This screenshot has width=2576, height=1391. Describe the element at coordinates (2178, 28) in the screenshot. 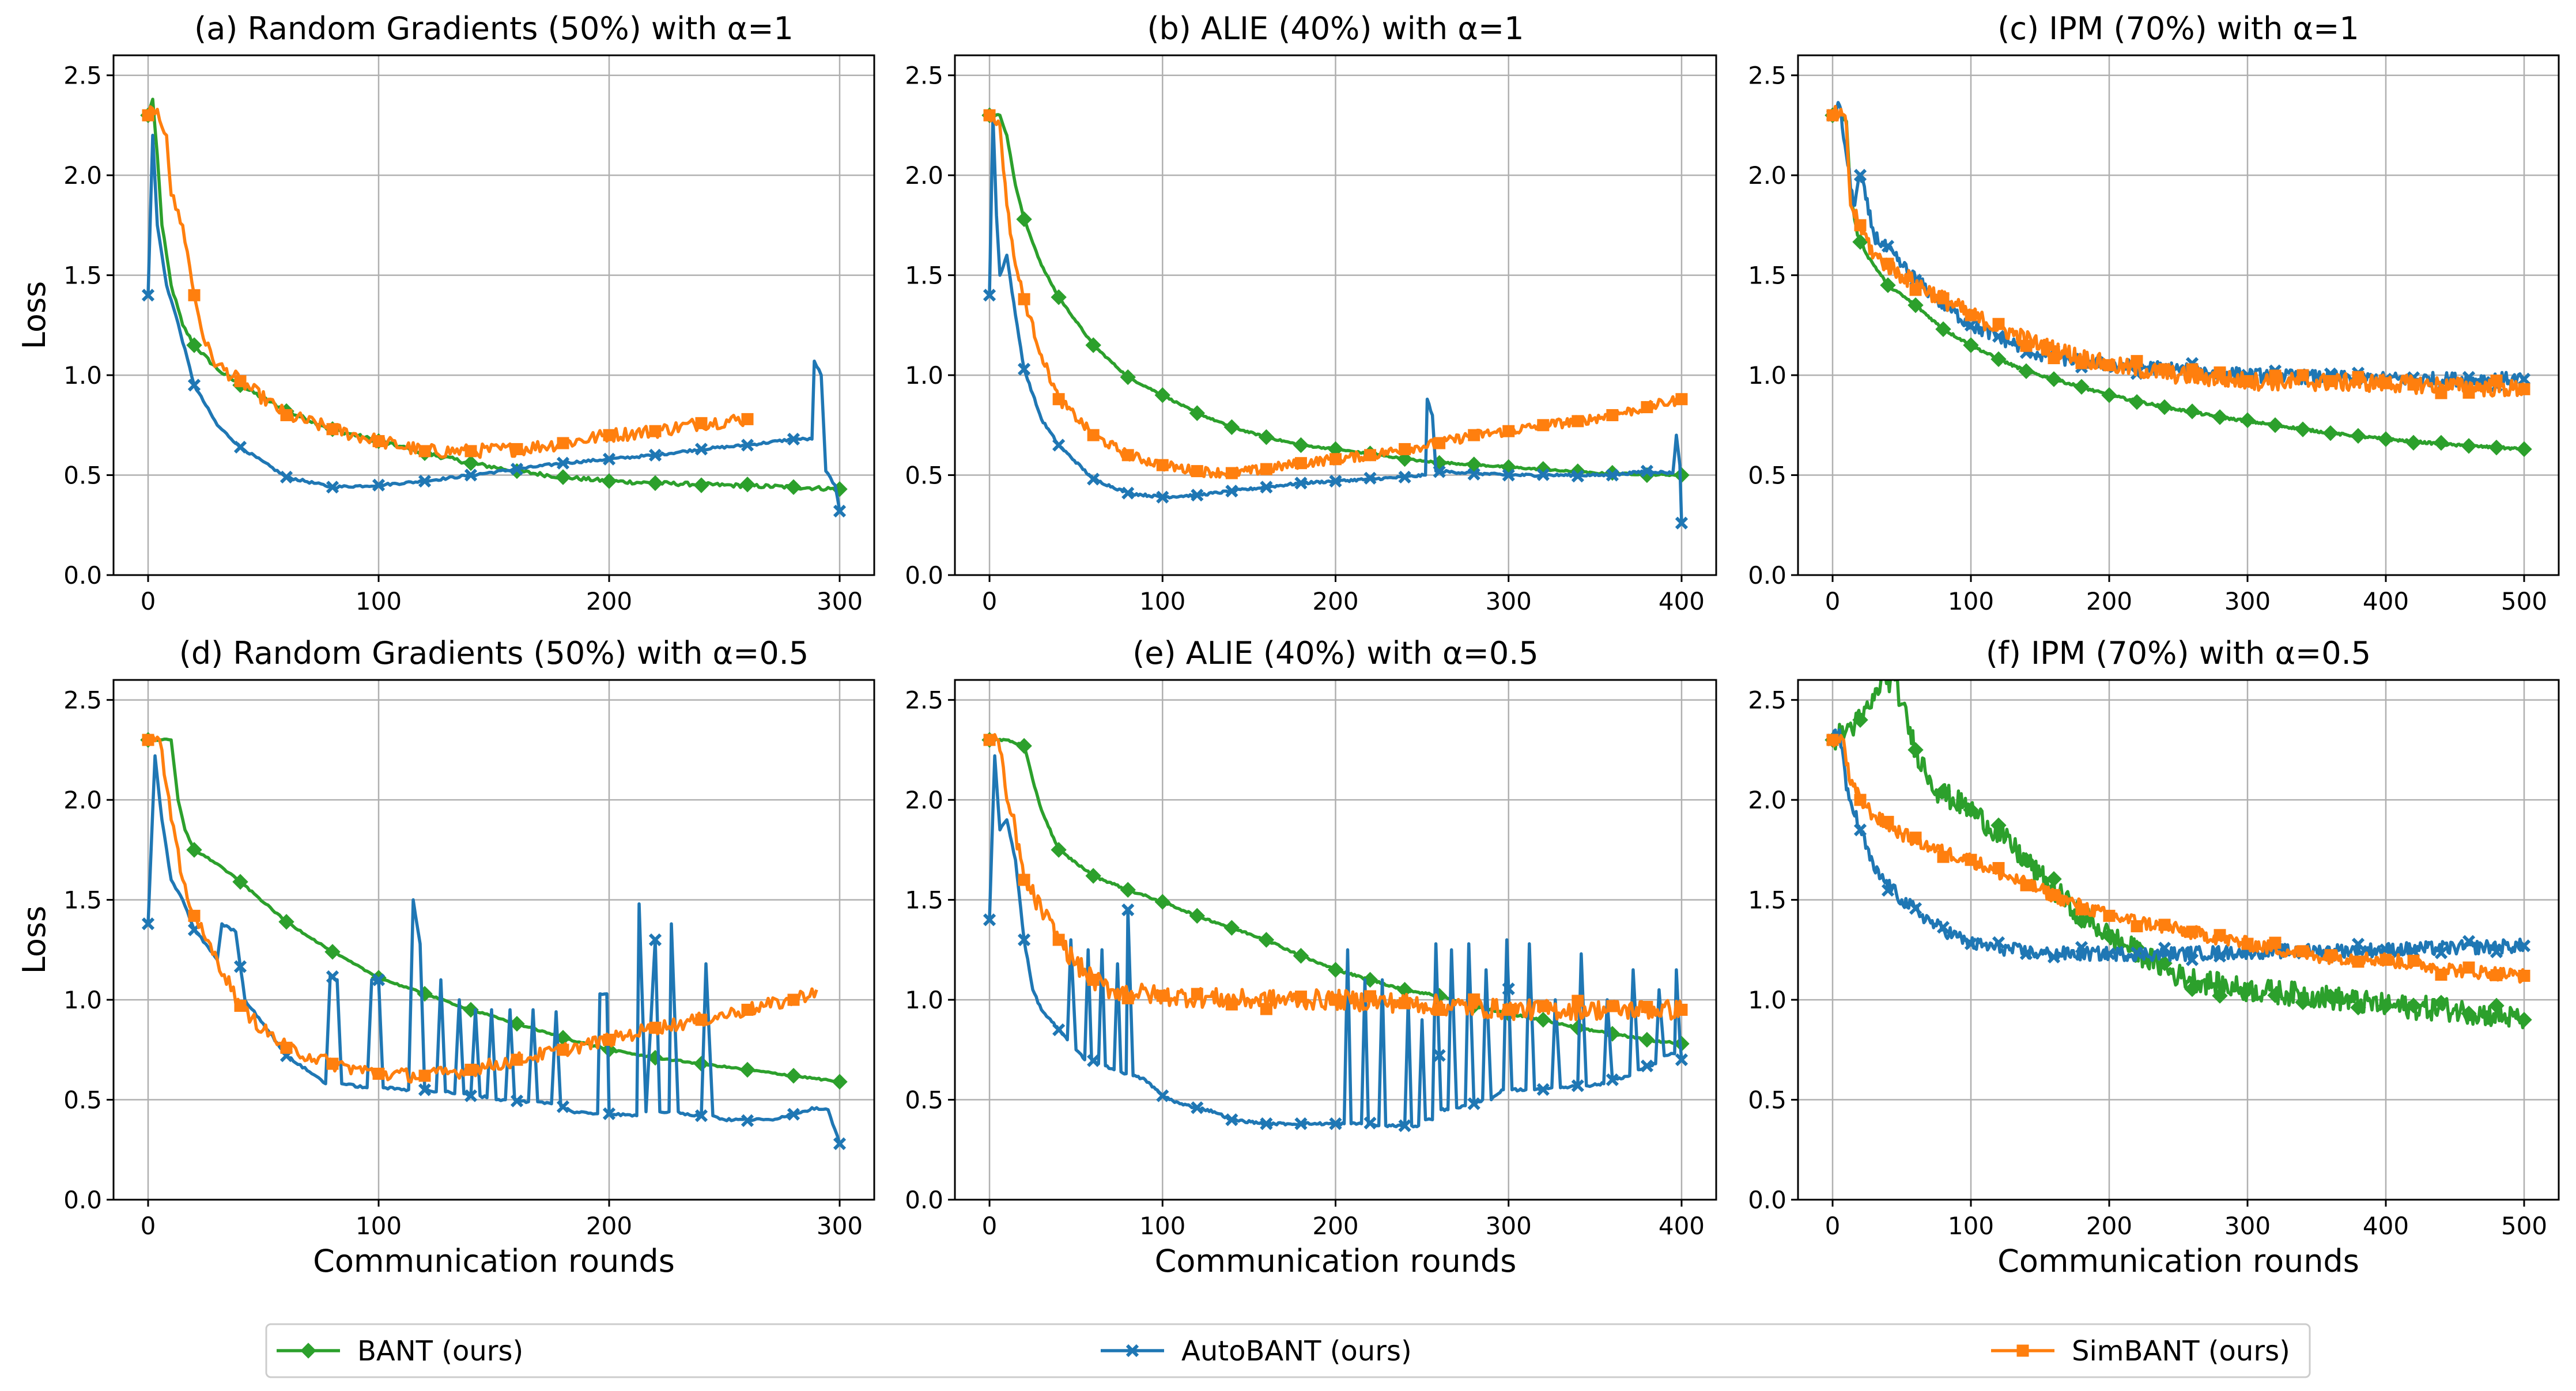

I see `panel-title: (c) IPM (70%) with α=1` at that location.